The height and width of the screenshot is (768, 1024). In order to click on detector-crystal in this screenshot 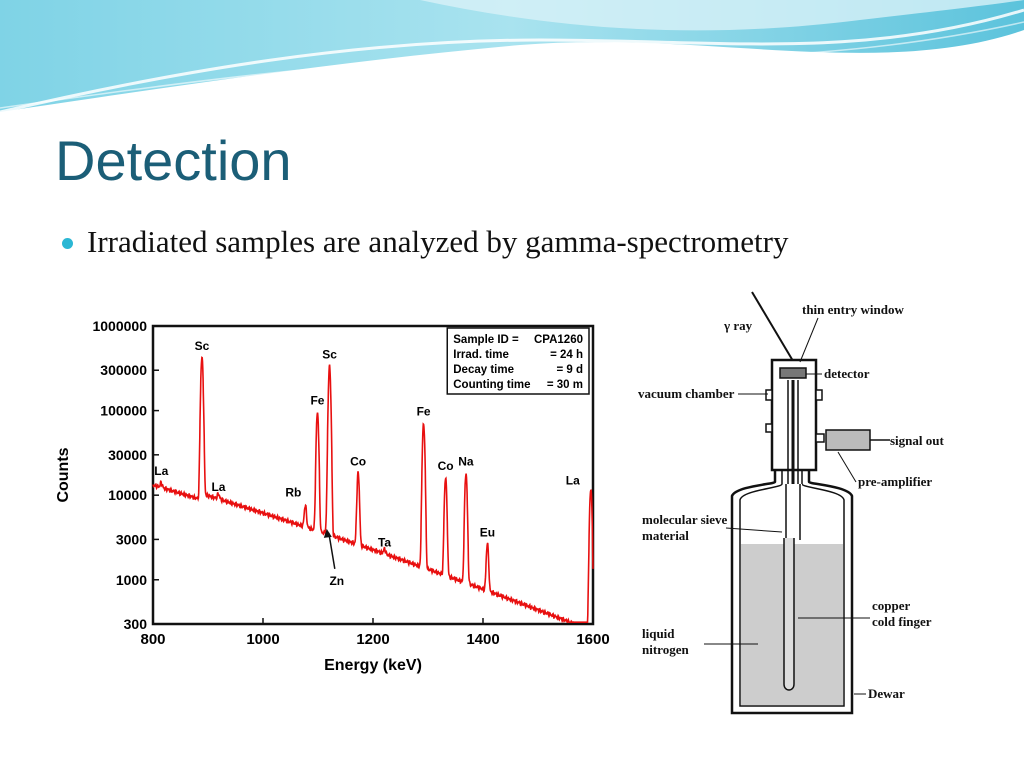, I will do `click(793, 373)`.